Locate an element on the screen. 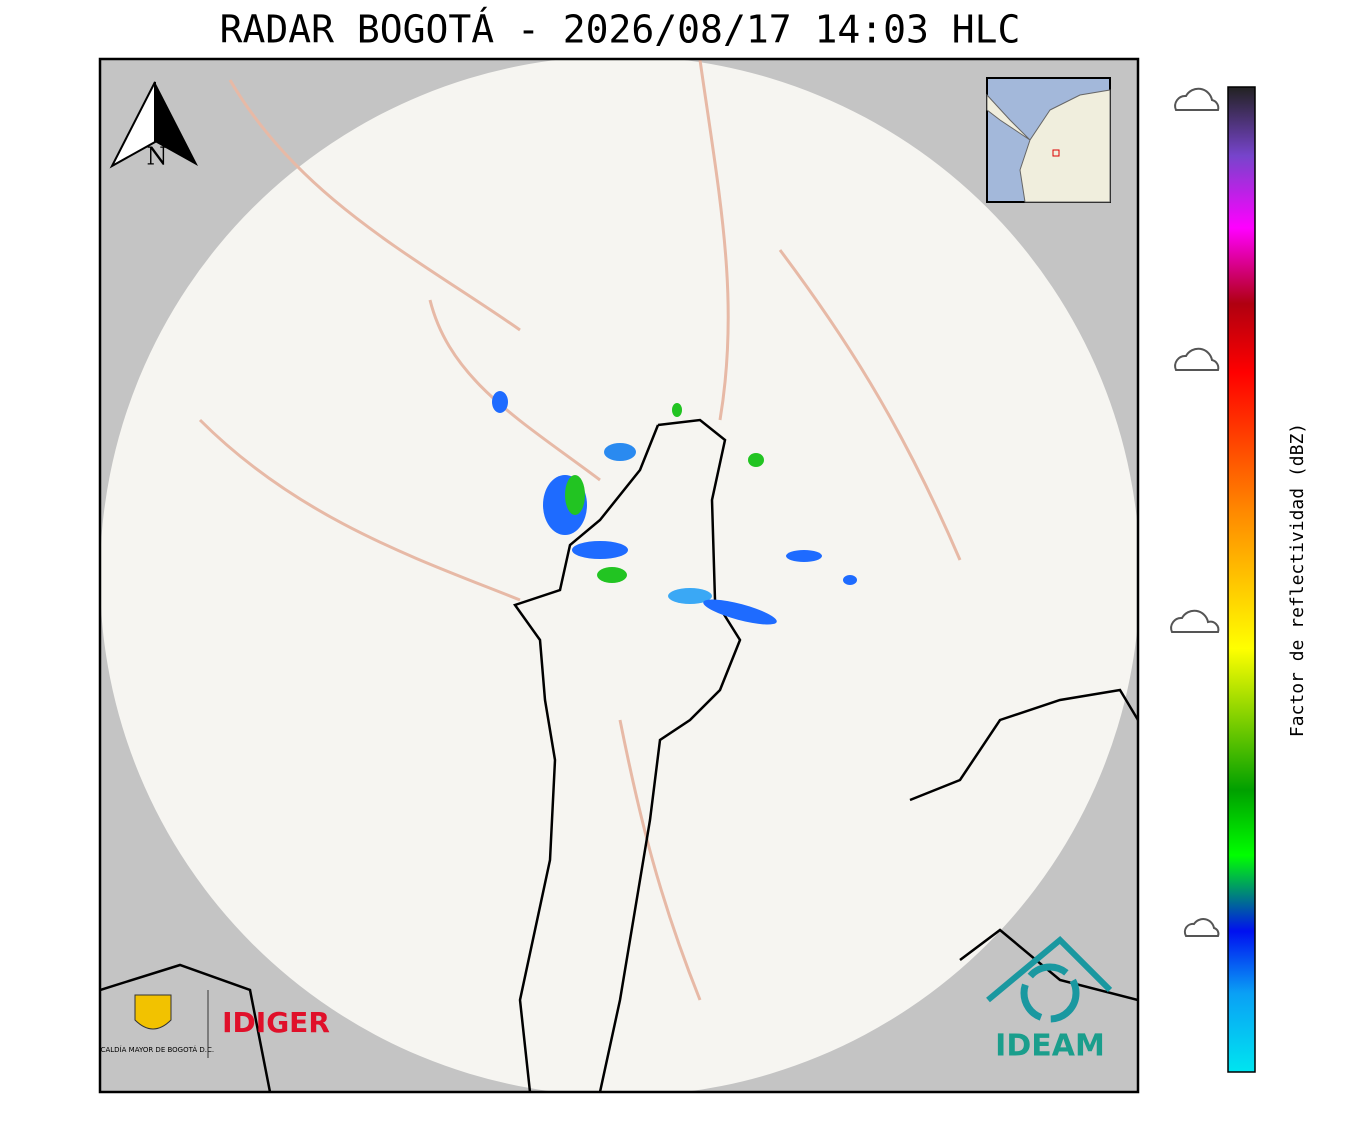 This screenshot has height=1139, width=1349. legend is located at coordinates (1195, 512).